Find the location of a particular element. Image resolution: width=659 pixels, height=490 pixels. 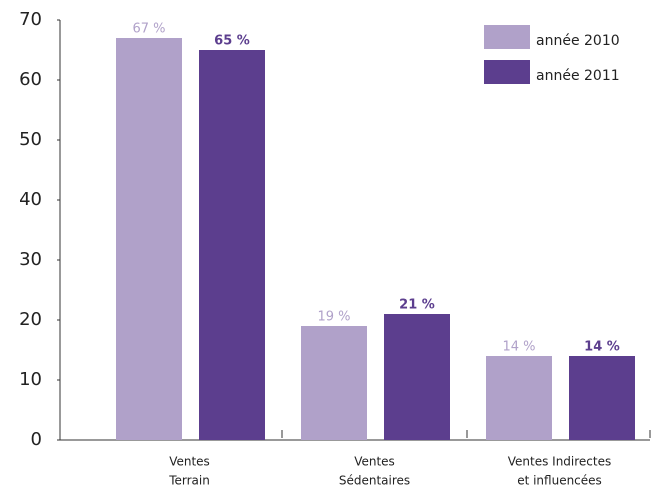

legend-label: année 2011 is located at coordinates (578, 76).